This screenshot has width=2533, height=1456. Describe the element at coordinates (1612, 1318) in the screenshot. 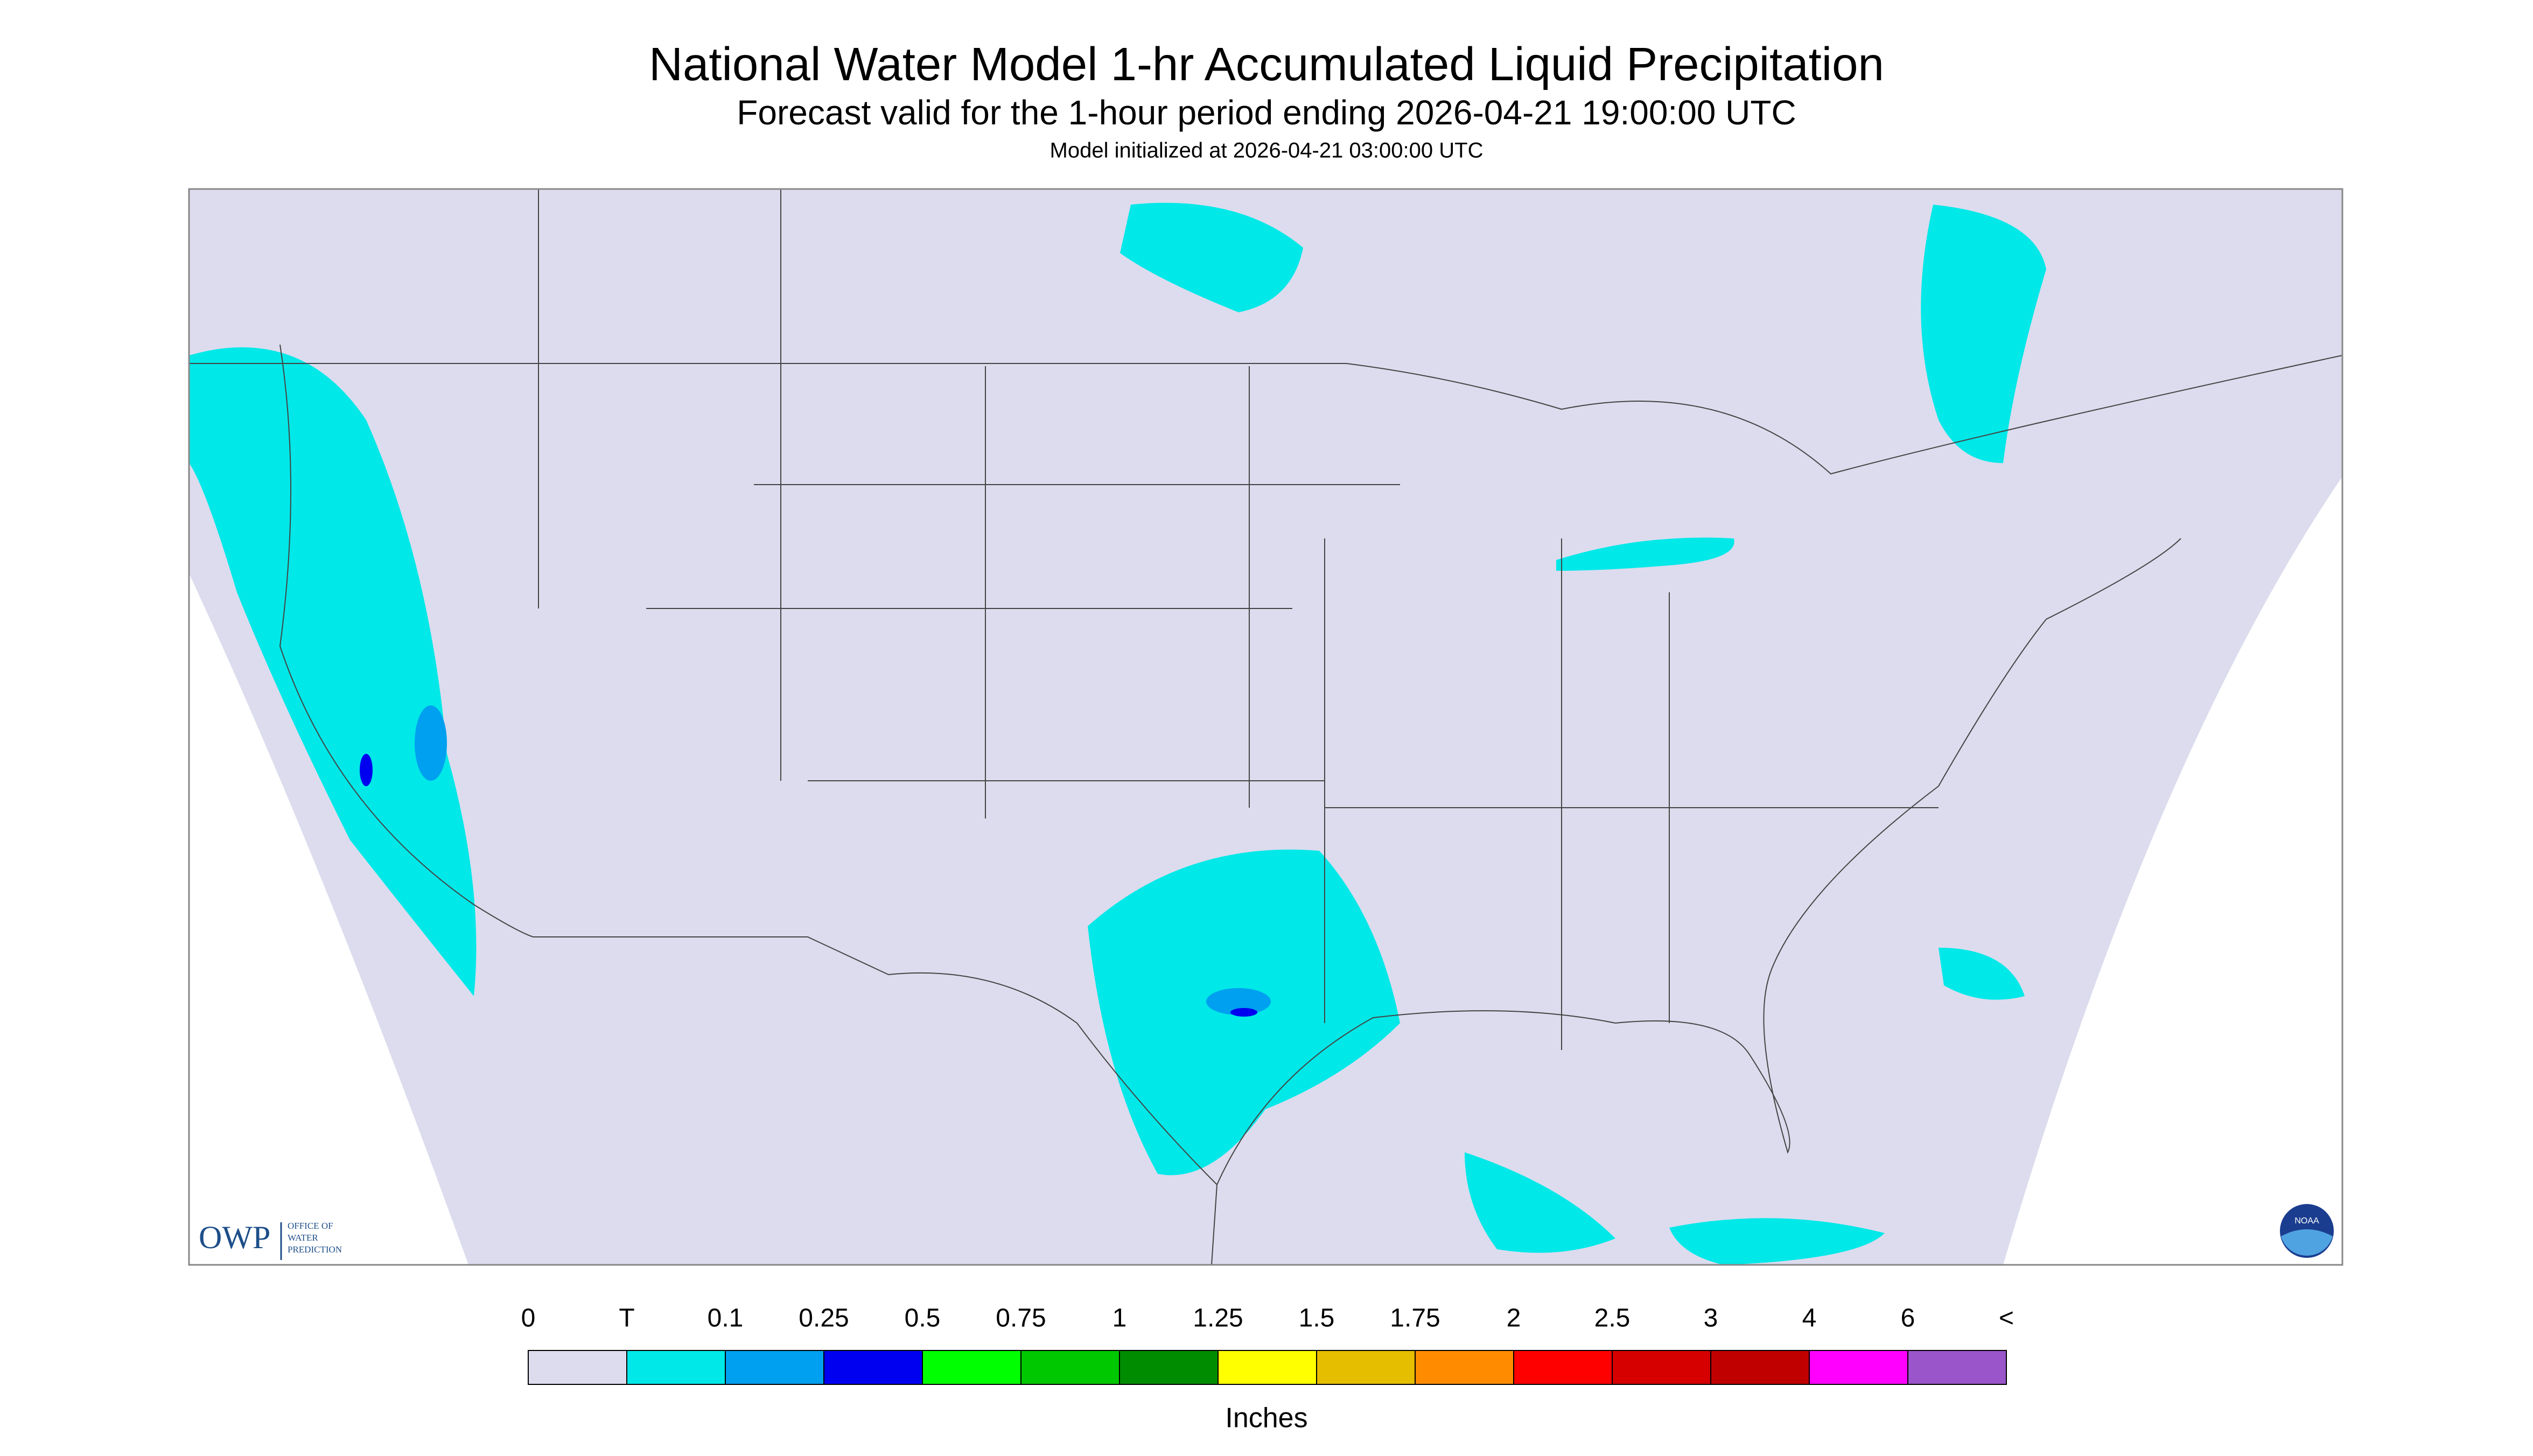

I see `colorbar-label: 2.5` at that location.